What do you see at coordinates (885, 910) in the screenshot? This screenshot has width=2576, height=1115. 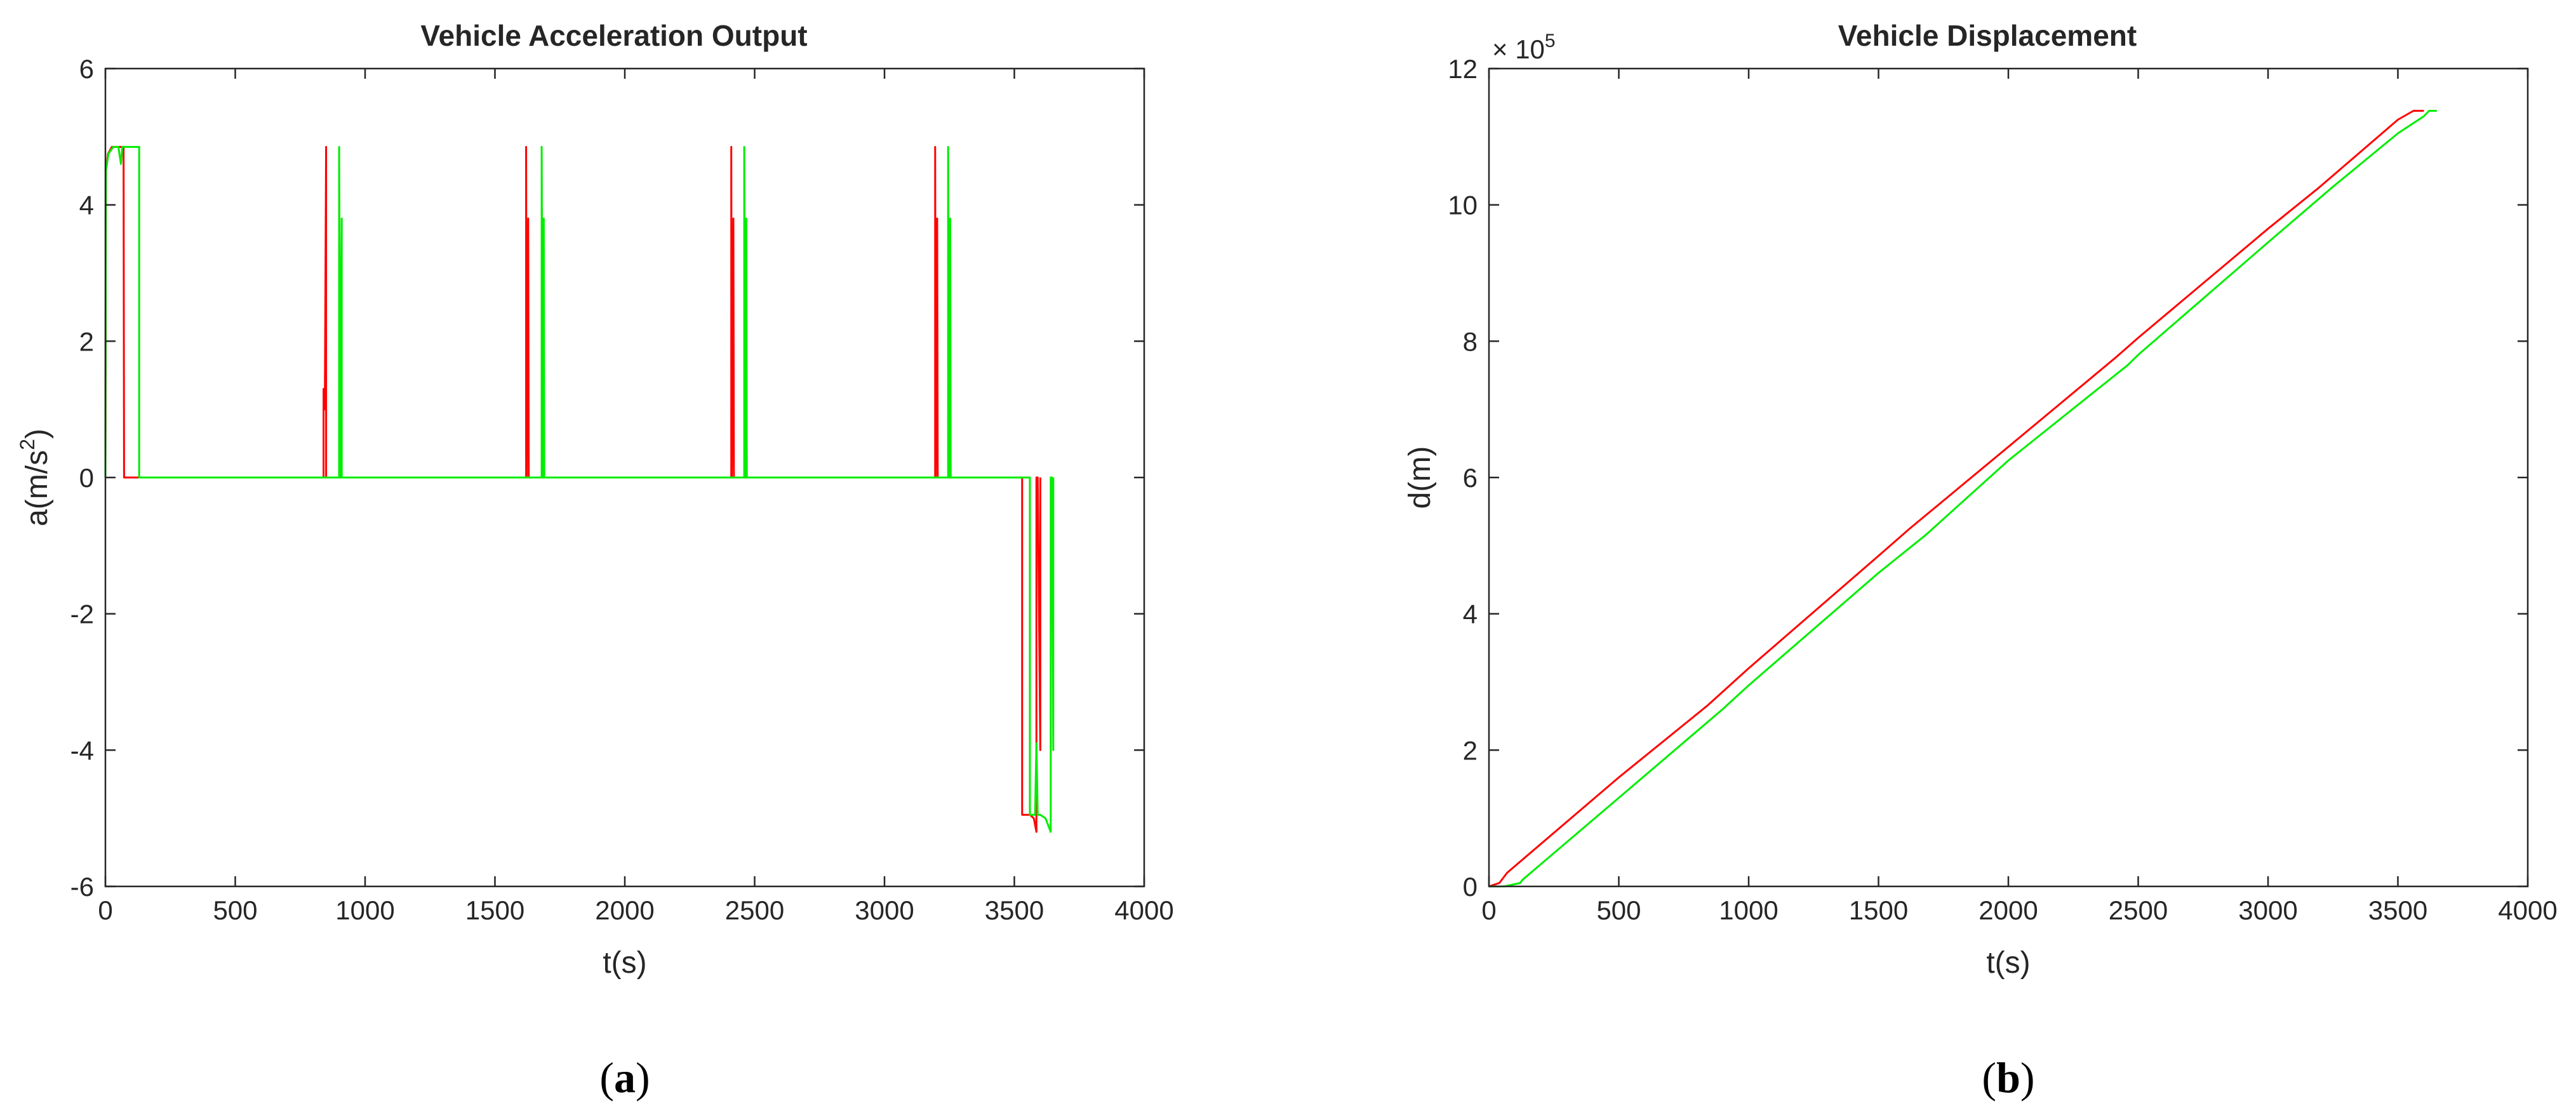 I see `acceleration-x-tick-label: 3000` at bounding box center [885, 910].